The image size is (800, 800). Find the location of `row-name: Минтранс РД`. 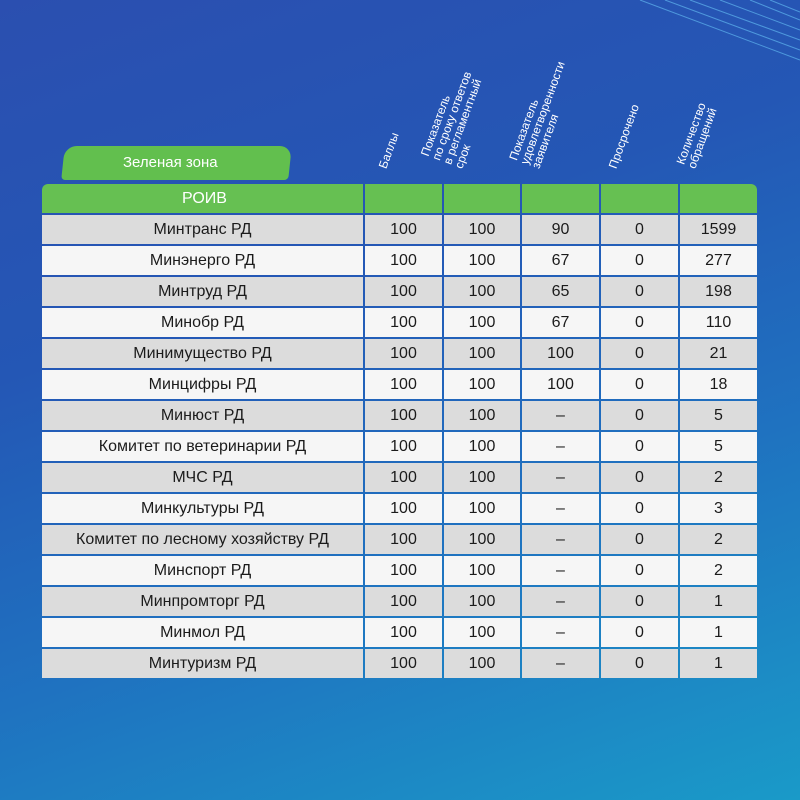

row-name: Минтранс РД is located at coordinates (202, 229).